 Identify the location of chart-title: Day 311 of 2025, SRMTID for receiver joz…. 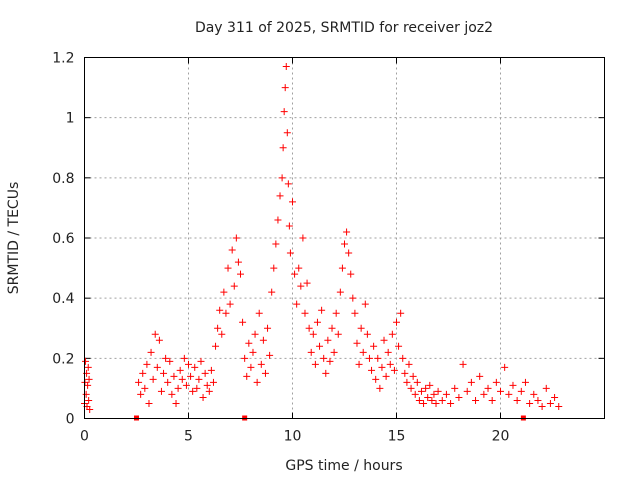
(344, 28).